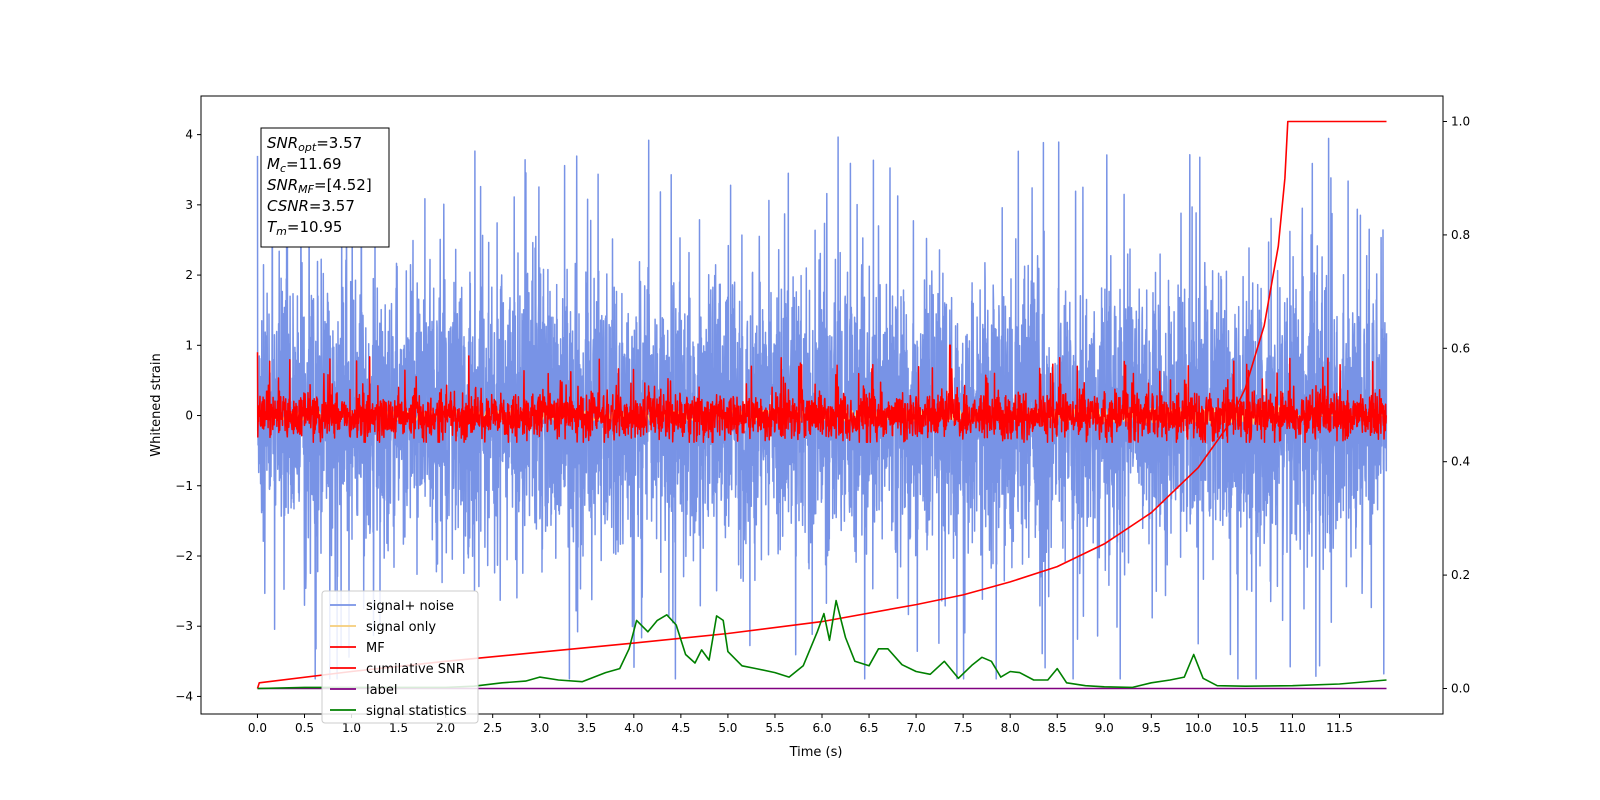 The width and height of the screenshot is (1600, 800). What do you see at coordinates (1010, 728) in the screenshot?
I see `x-tick-label: 8.0` at bounding box center [1010, 728].